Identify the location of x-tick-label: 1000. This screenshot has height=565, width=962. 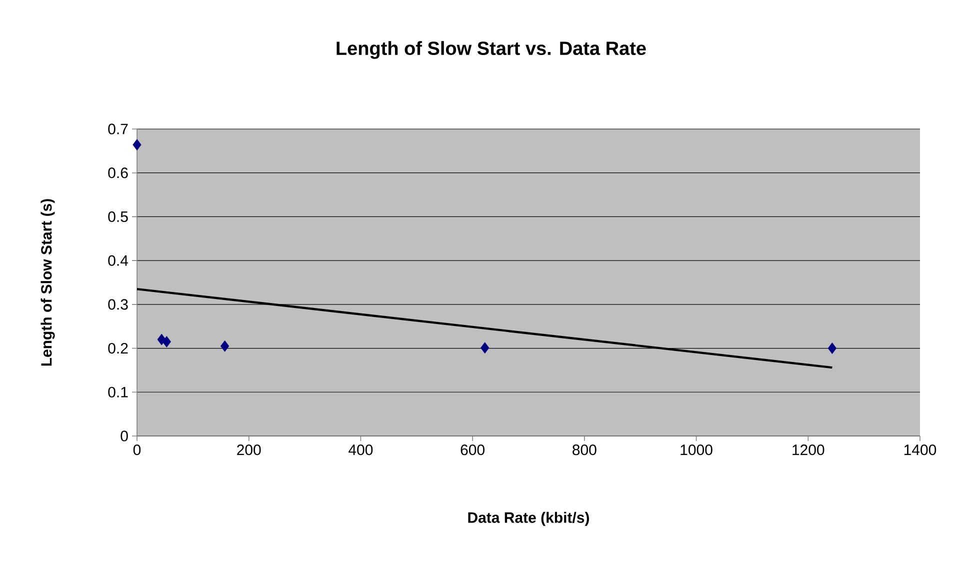
(696, 450).